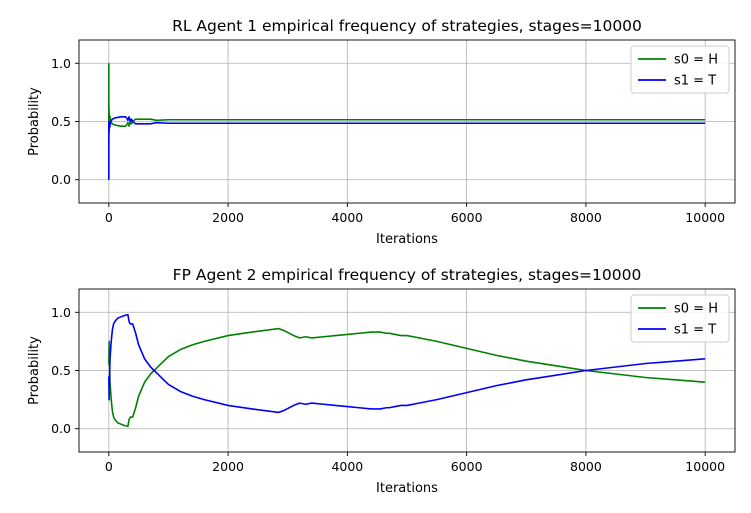 The image size is (751, 513). Describe the element at coordinates (407, 148) in the screenshot. I see `series-line-s1` at that location.